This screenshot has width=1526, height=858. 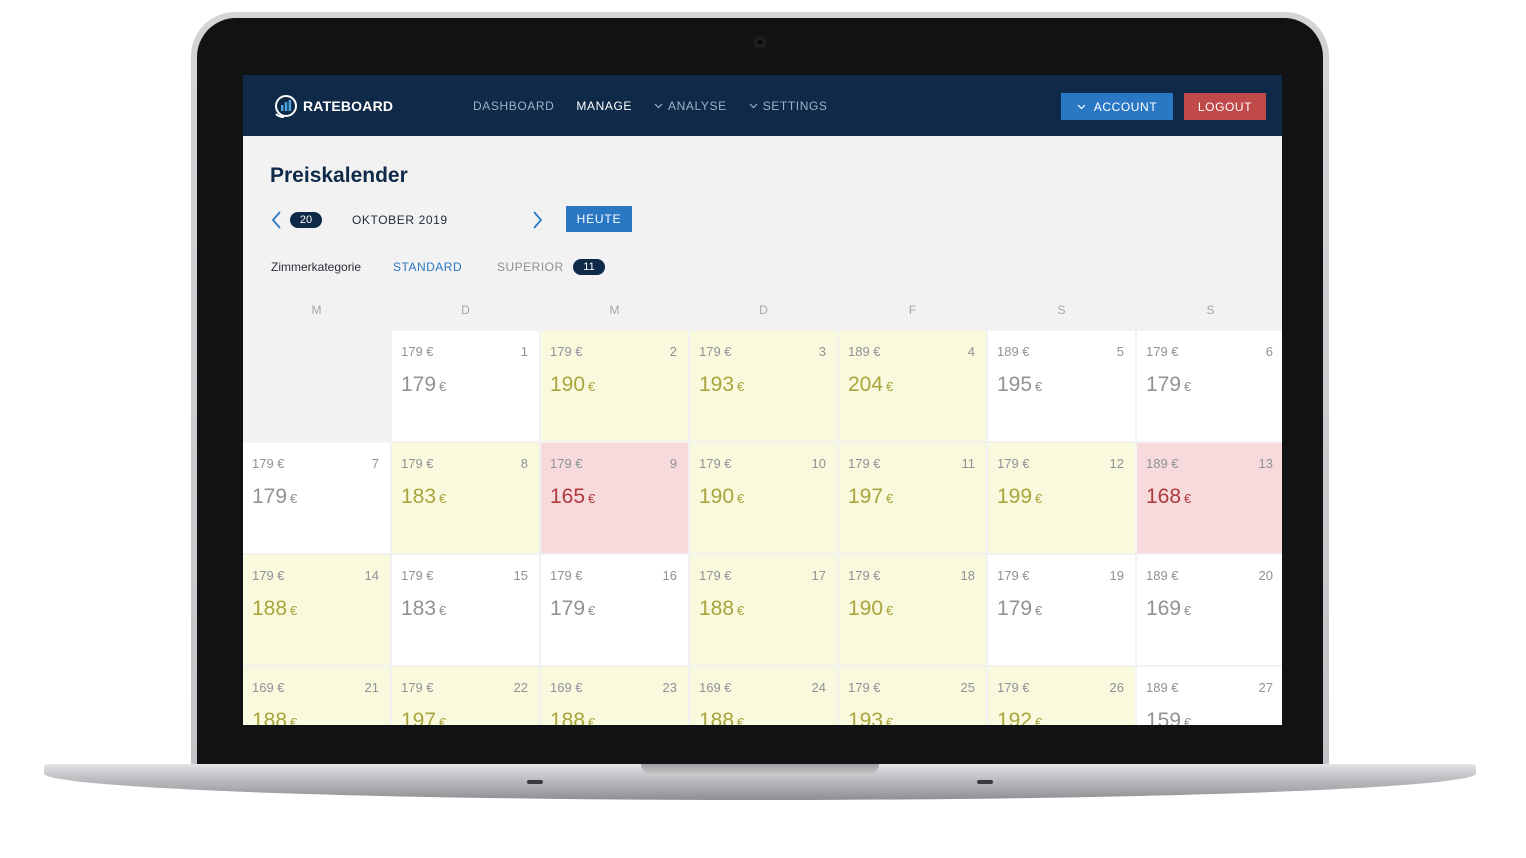 I want to click on suggested-rate: 159 €, so click(x=1168, y=717).